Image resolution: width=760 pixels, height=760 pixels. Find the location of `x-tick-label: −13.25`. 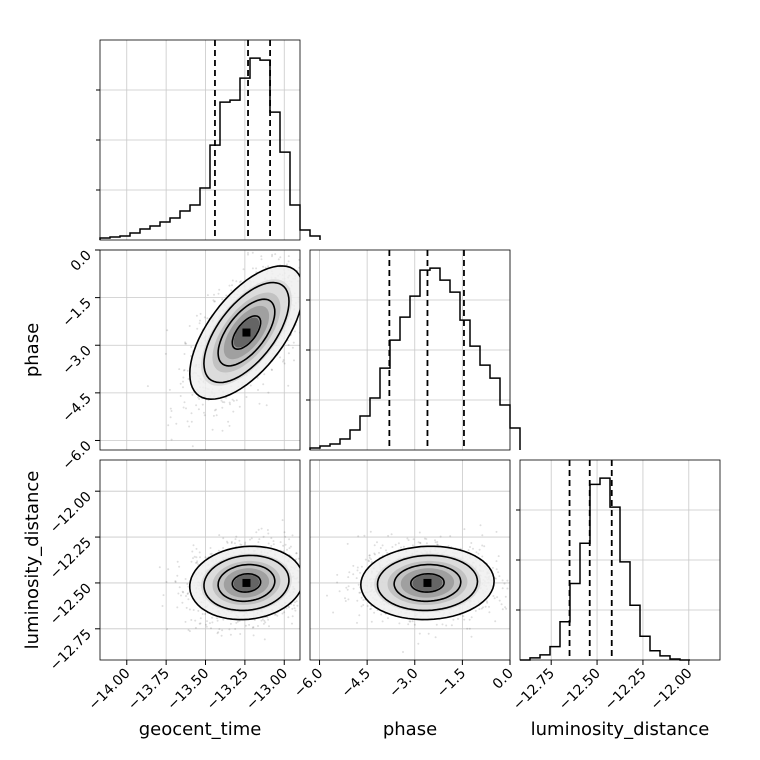

x-tick-label: −13.25 is located at coordinates (228, 690).